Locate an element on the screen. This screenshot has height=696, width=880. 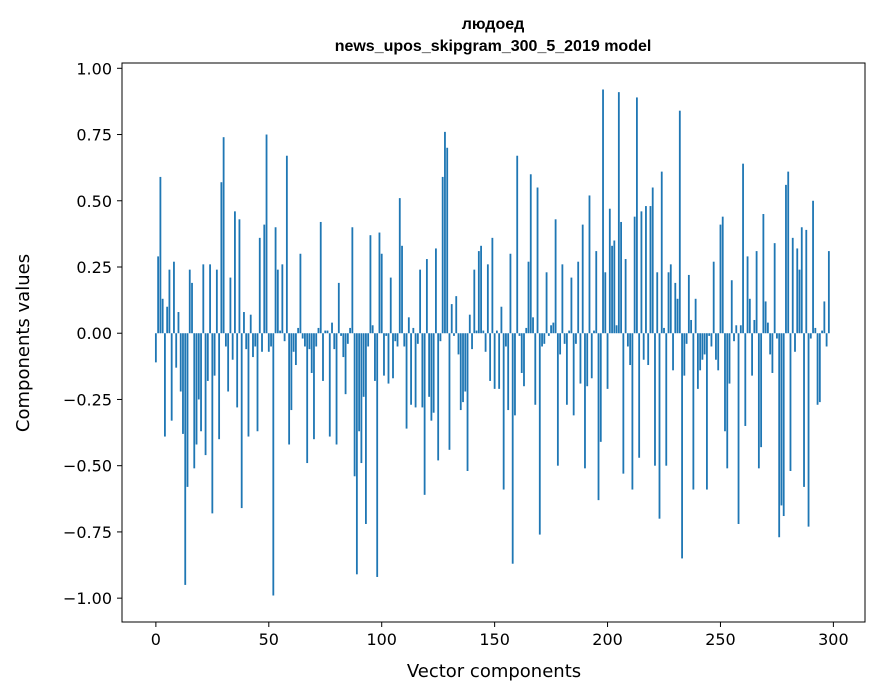
x-tick-label: 300 is located at coordinates (833, 639).